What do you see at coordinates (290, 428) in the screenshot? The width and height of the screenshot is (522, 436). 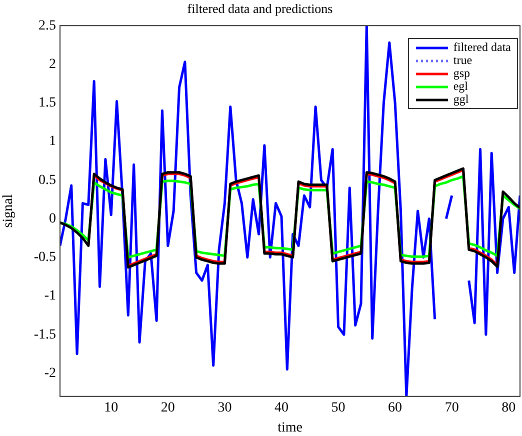 I see `x-axis-title: time` at bounding box center [290, 428].